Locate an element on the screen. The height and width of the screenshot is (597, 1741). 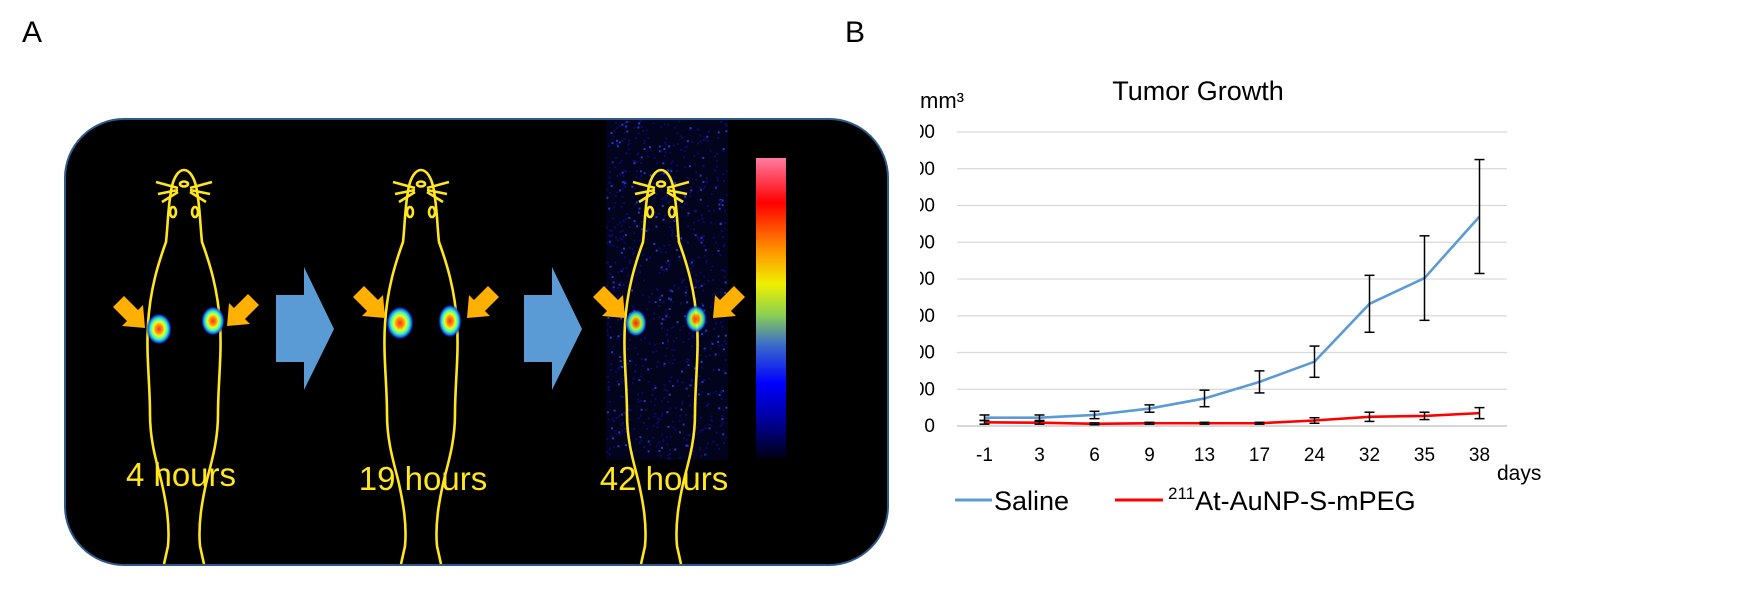
legend: Saline 211At-AuNP-S-mPEG is located at coordinates (1185, 500).